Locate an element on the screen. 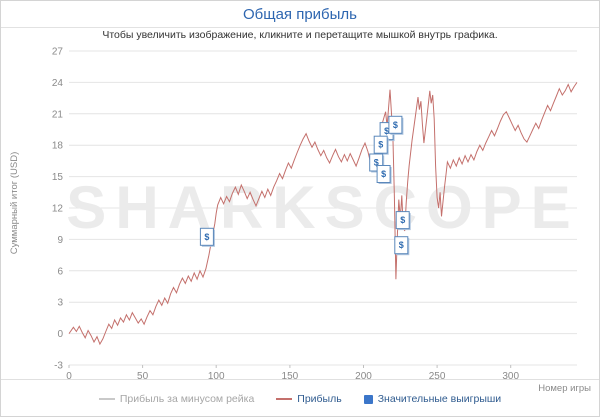 The height and width of the screenshot is (417, 600). y-tick-label: 0 is located at coordinates (60, 334).